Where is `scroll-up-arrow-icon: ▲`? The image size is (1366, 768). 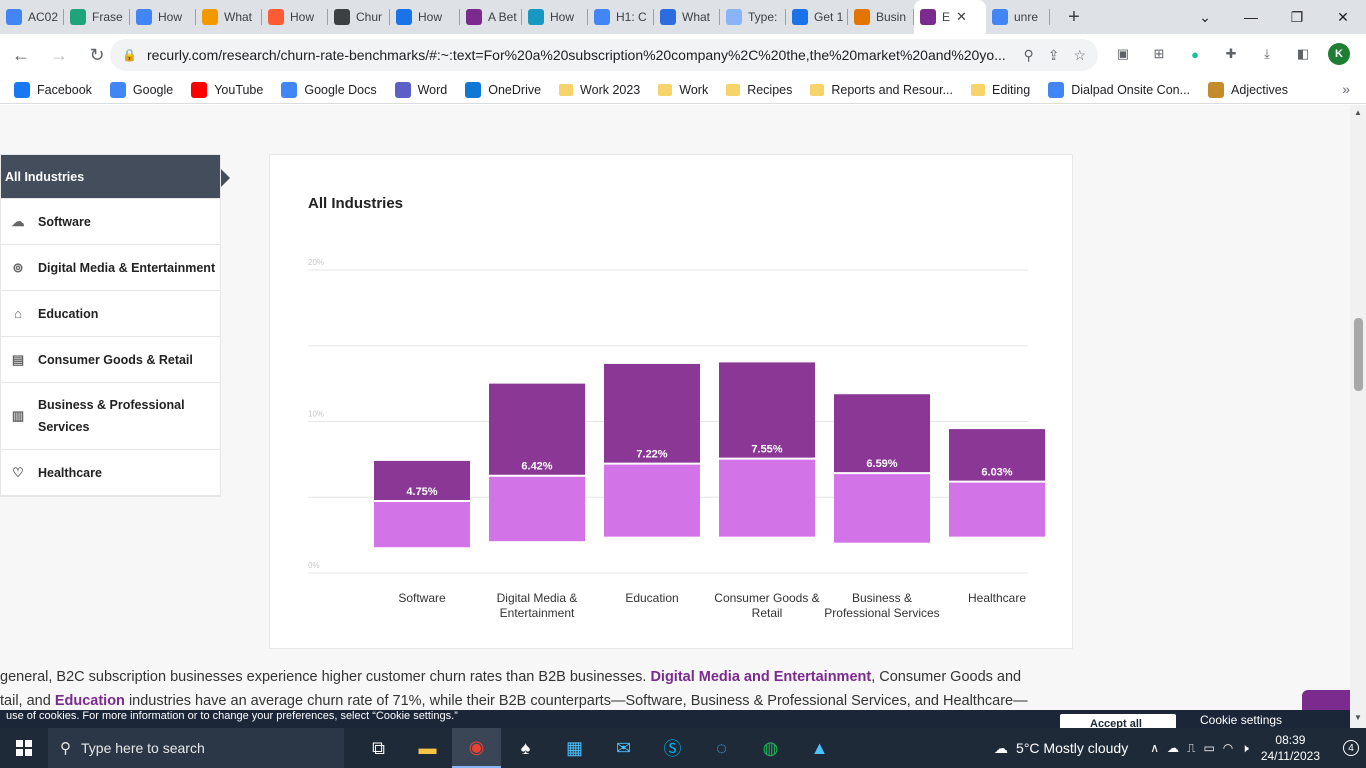
scroll-up-arrow-icon: ▲ is located at coordinates (1358, 112).